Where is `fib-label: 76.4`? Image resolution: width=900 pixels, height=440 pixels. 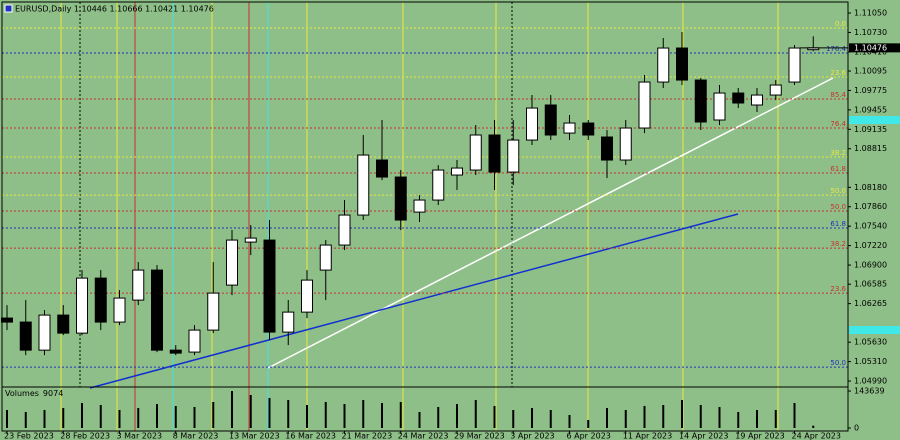
fib-label: 76.4 is located at coordinates (838, 124).